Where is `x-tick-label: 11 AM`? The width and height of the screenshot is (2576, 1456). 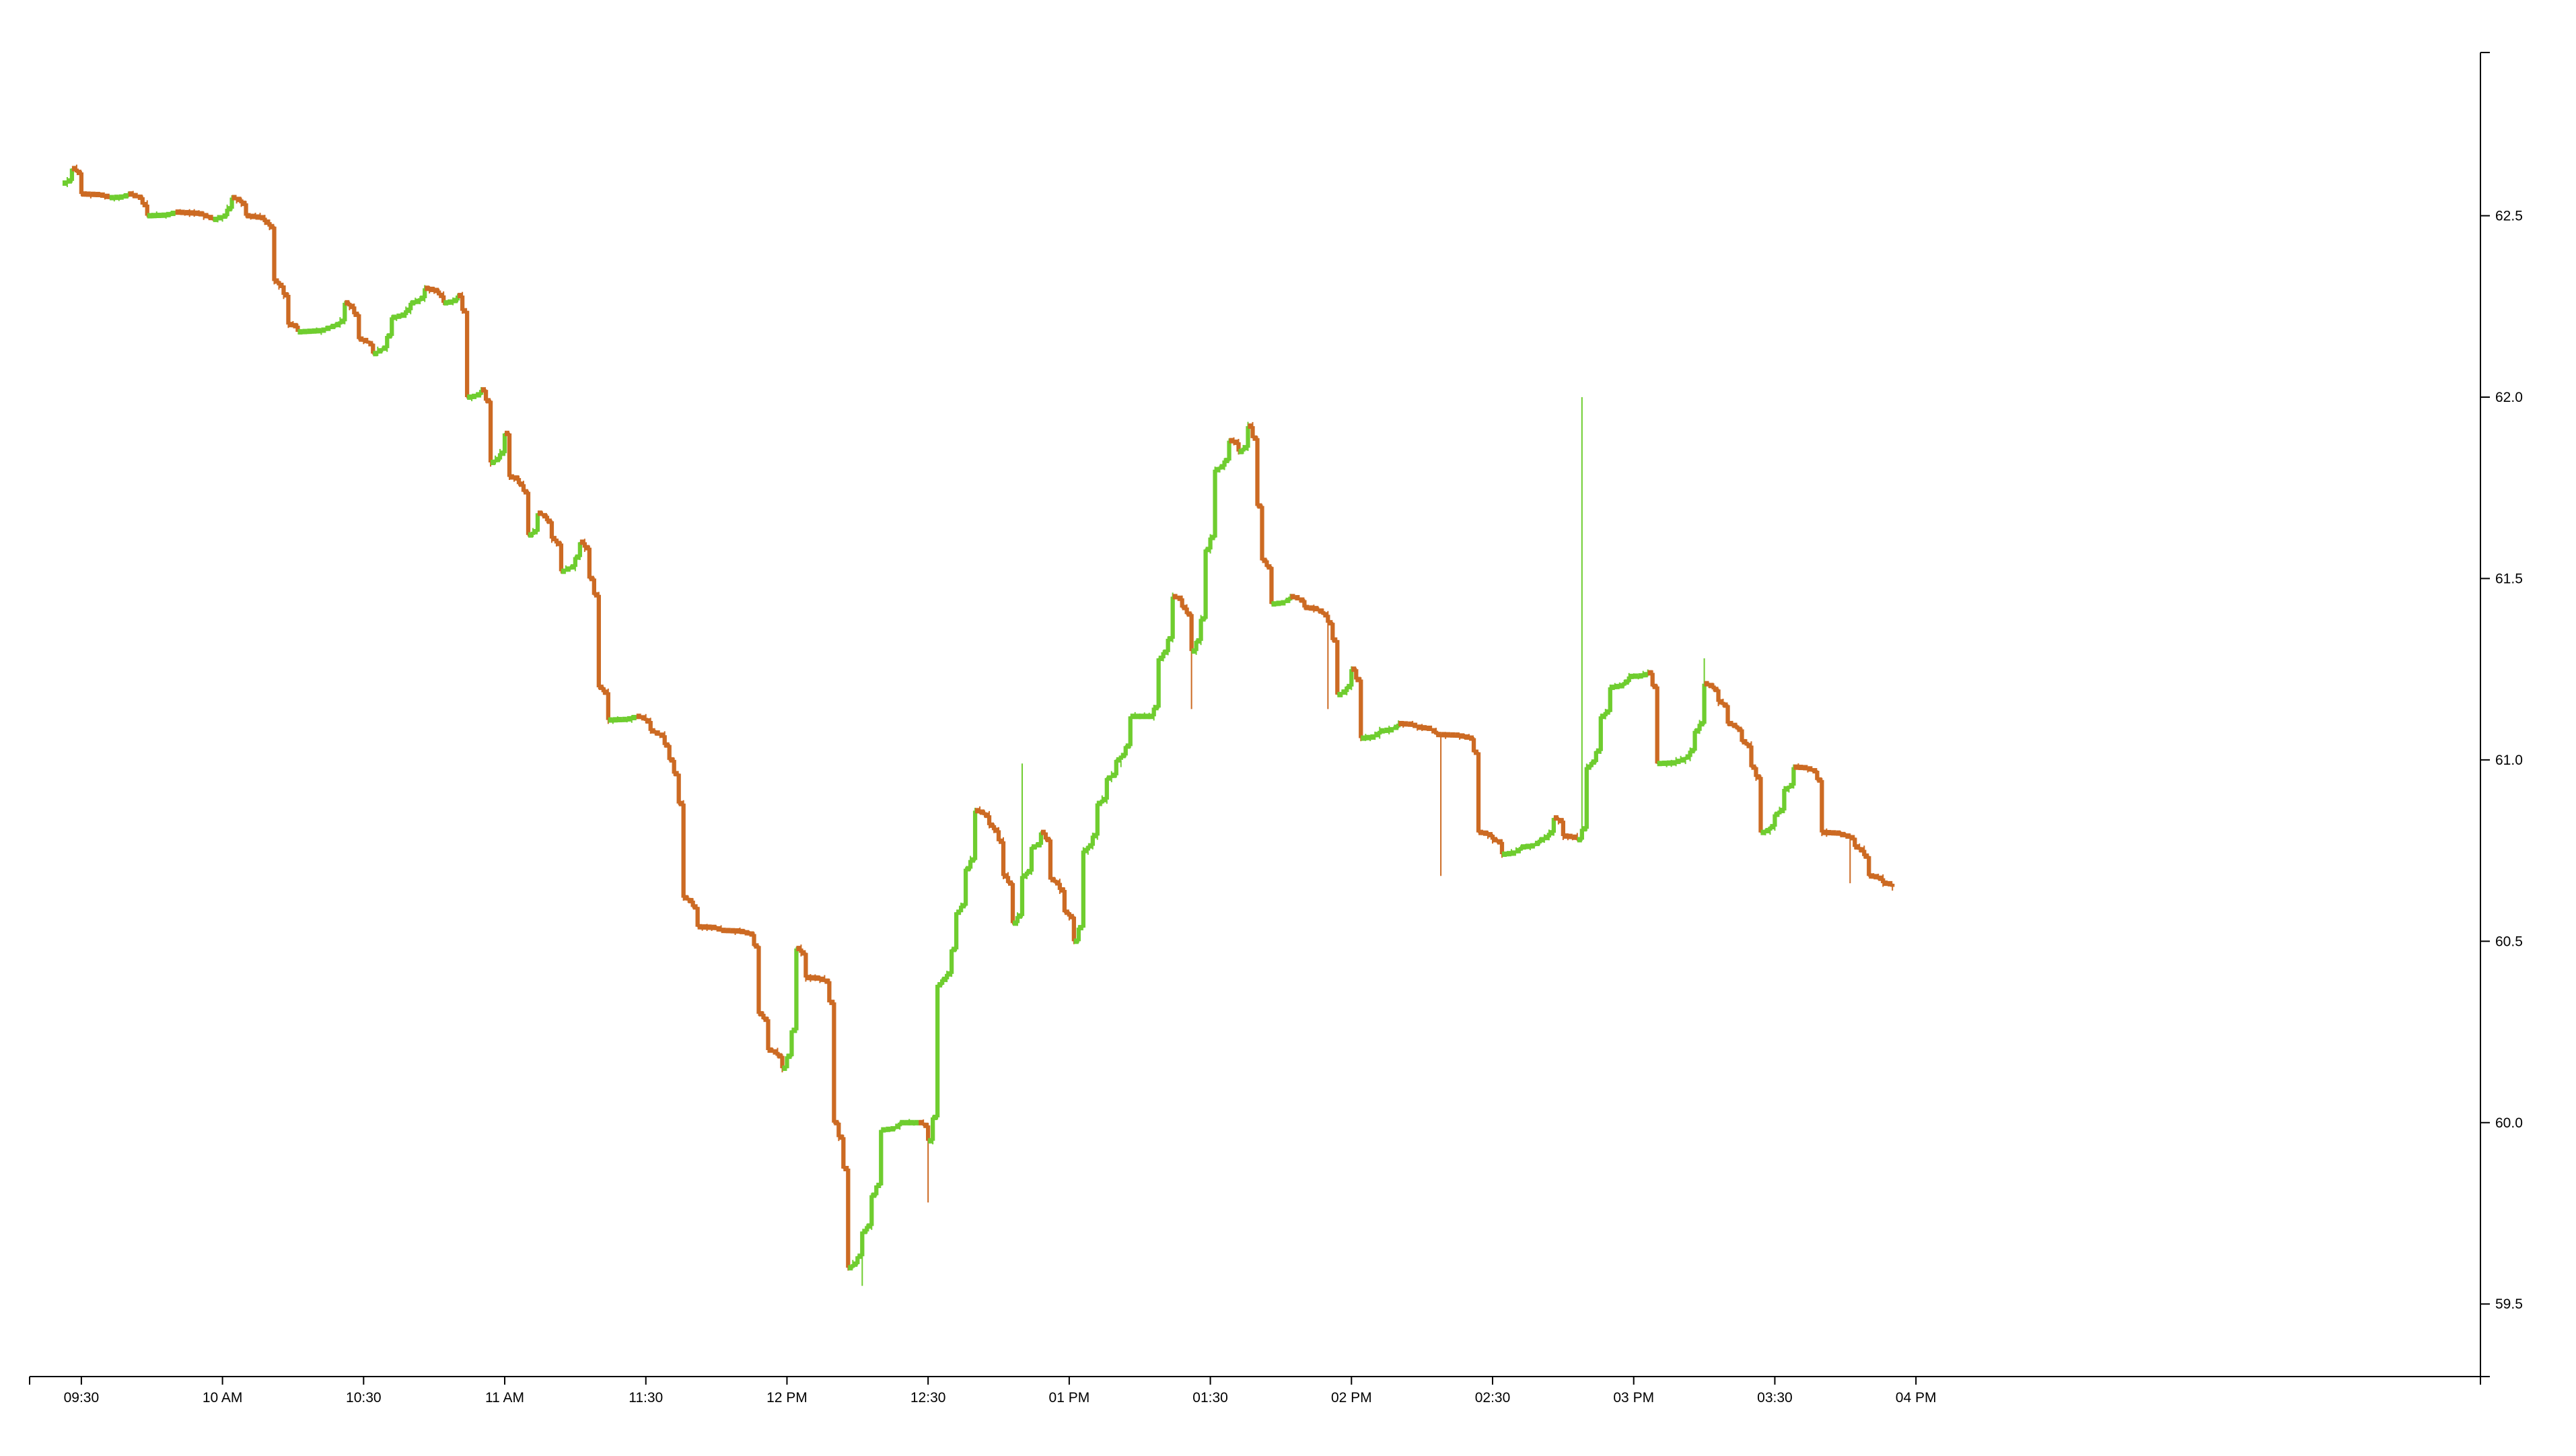
x-tick-label: 11 AM is located at coordinates (504, 1398).